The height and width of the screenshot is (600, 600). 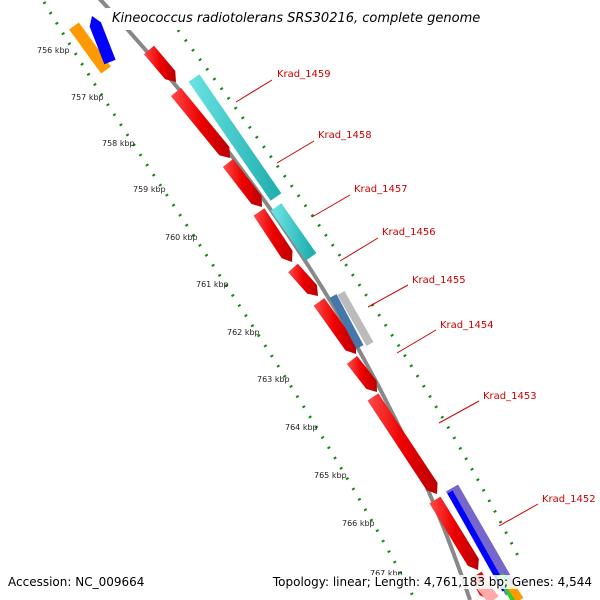 I want to click on slate-feature, so click(x=346, y=321).